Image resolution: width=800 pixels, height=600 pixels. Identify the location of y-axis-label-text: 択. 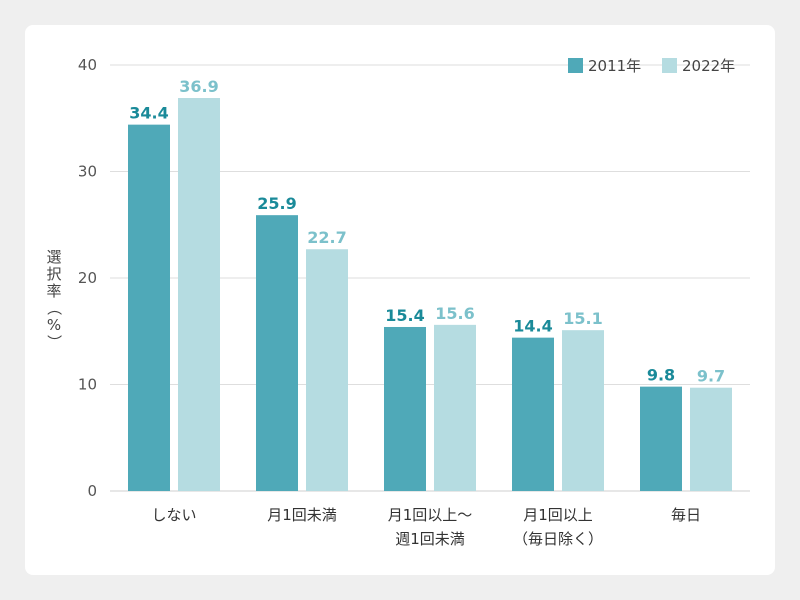
(53, 274).